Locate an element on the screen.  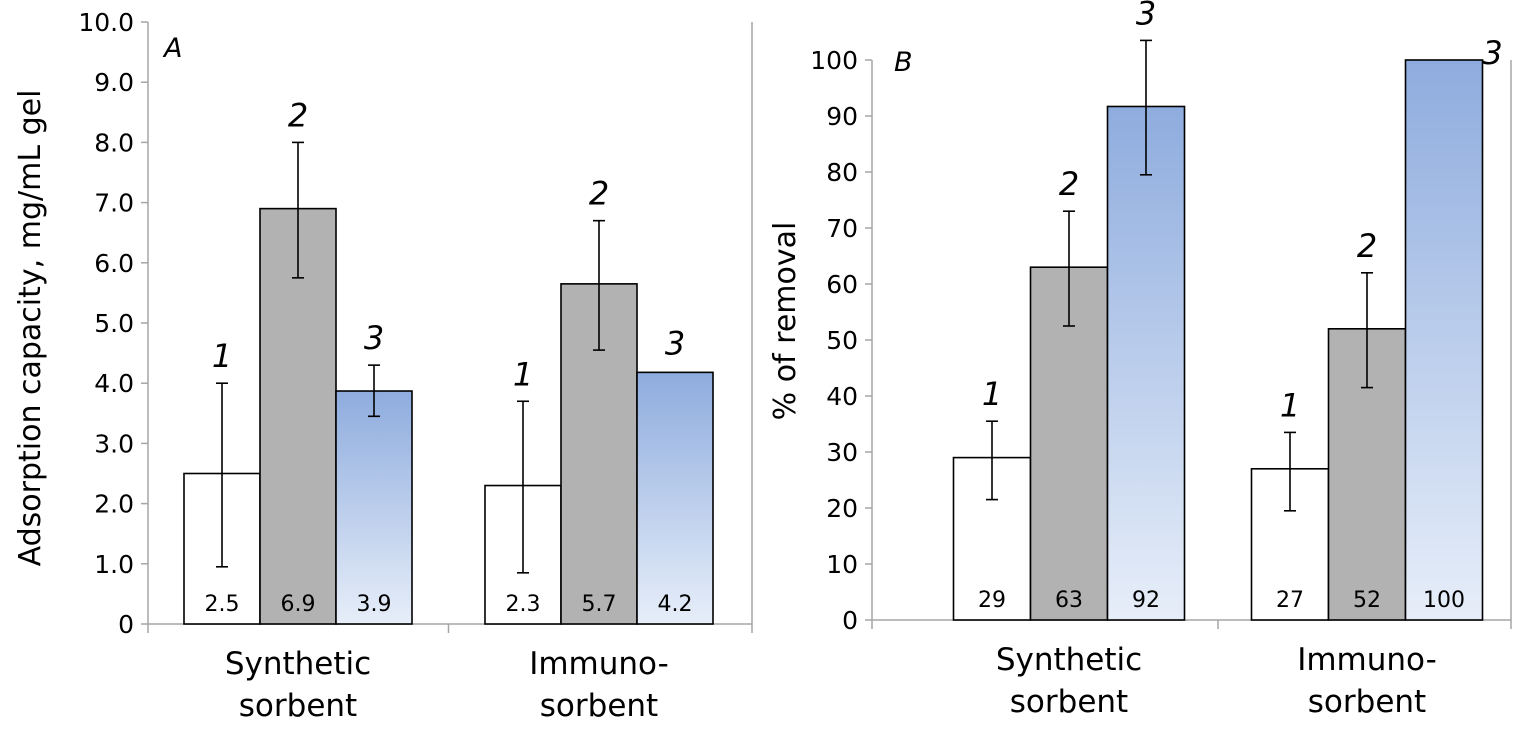
panel-a-y-tick-label: 3.0 is located at coordinates (114, 443).